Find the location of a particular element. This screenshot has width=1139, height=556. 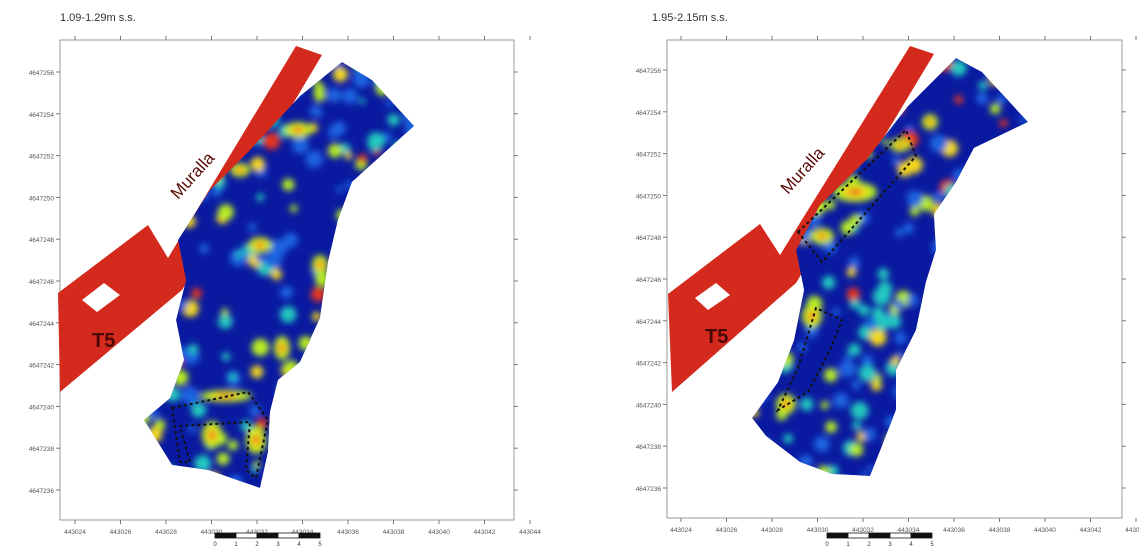

scale-label: 4 is located at coordinates (911, 545).